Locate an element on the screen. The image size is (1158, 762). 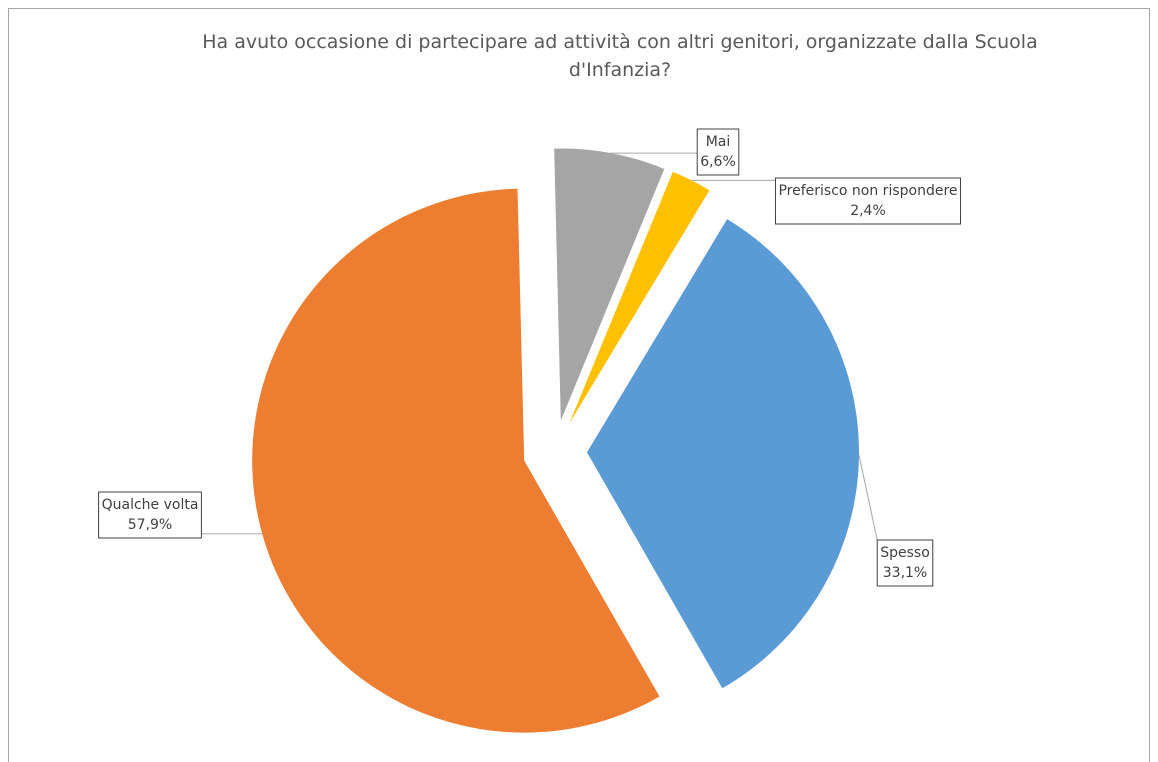
data-label-name: Qualche volta is located at coordinates (150, 505).